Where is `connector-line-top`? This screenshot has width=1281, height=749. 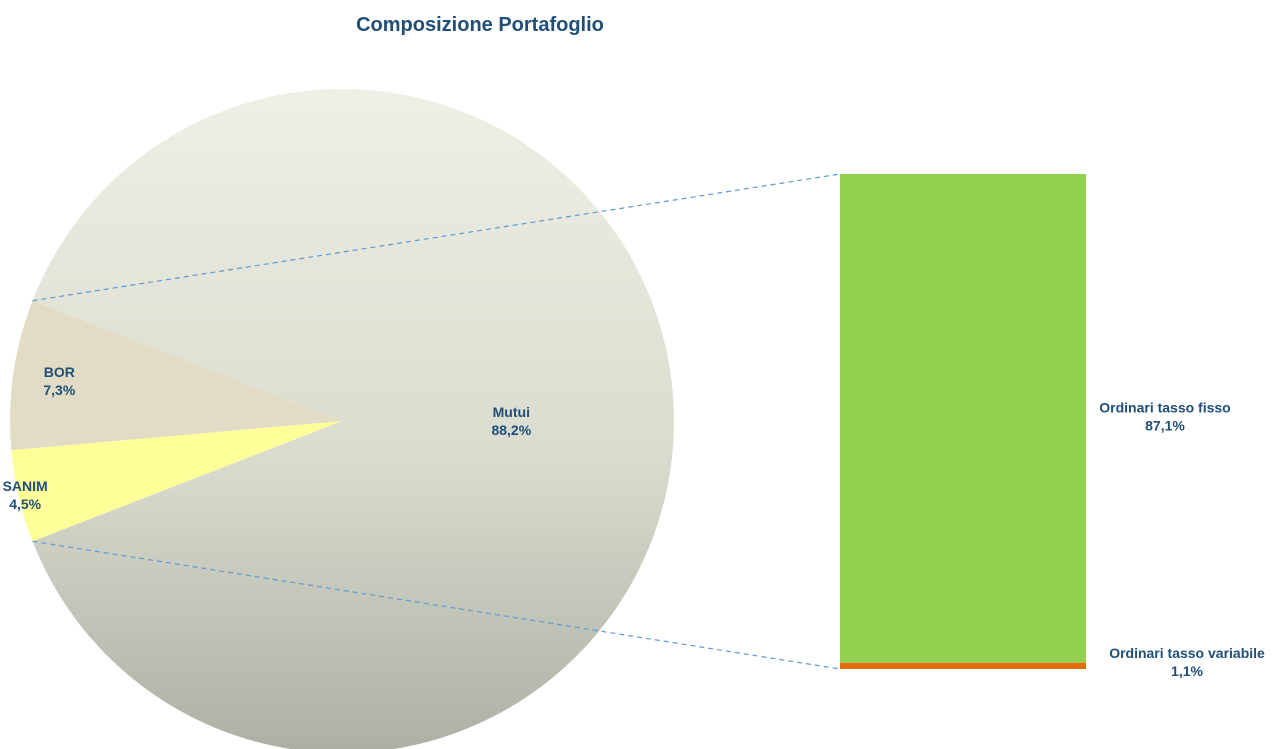 connector-line-top is located at coordinates (436, 237).